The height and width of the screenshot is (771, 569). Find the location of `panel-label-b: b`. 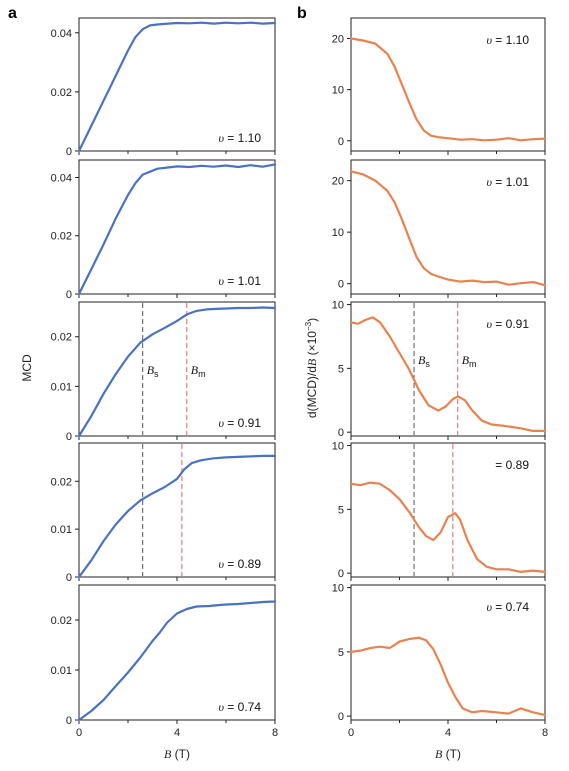

panel-label-b: b is located at coordinates (302, 13).